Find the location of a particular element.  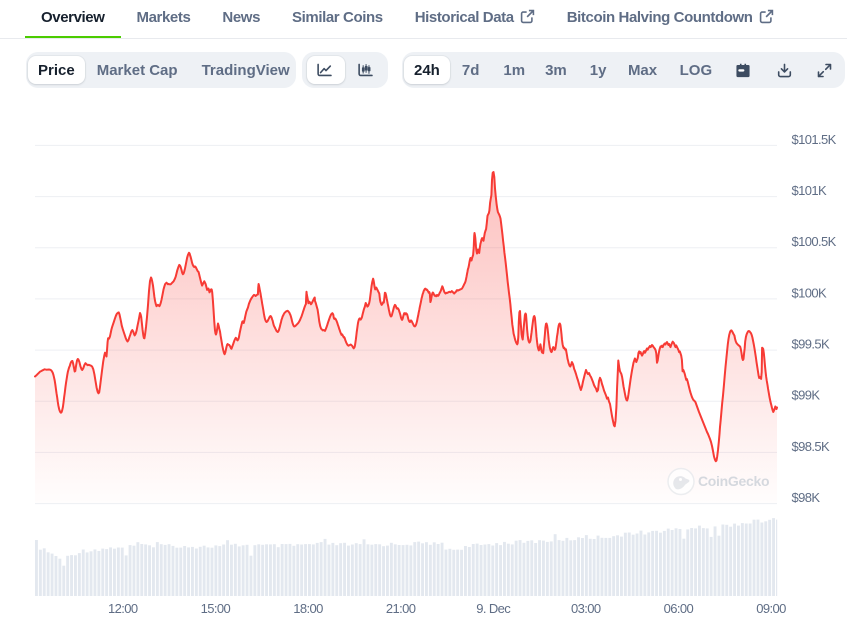

svg-text: 18:00 is located at coordinates (308, 608).